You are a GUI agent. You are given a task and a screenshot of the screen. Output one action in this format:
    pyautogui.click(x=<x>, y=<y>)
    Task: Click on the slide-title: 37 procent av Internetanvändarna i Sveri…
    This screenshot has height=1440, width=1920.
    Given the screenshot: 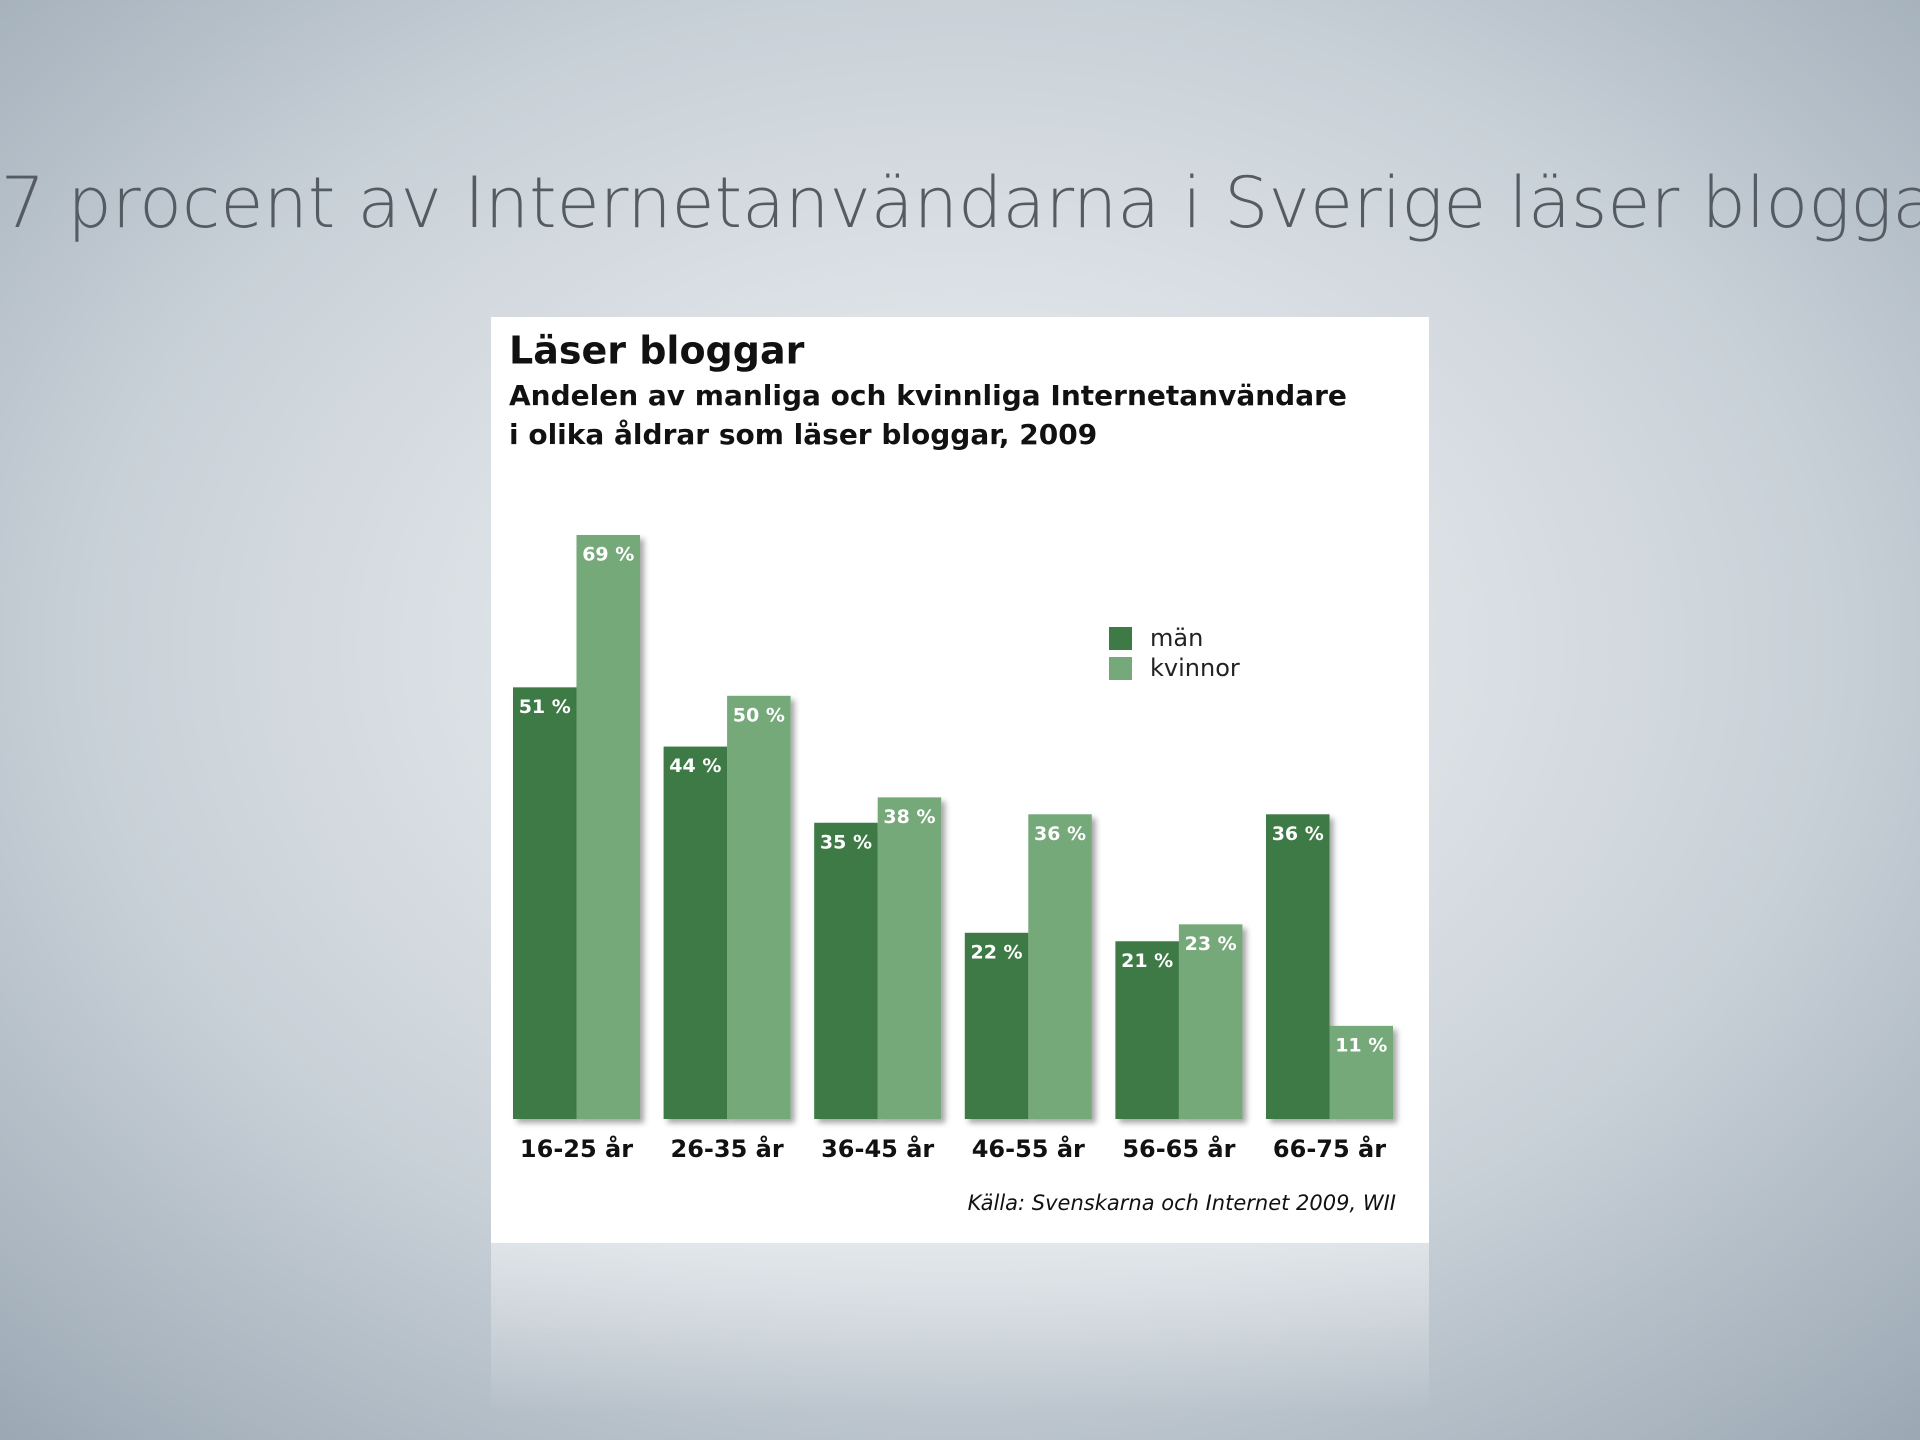 What is the action you would take?
    pyautogui.click(x=960, y=203)
    